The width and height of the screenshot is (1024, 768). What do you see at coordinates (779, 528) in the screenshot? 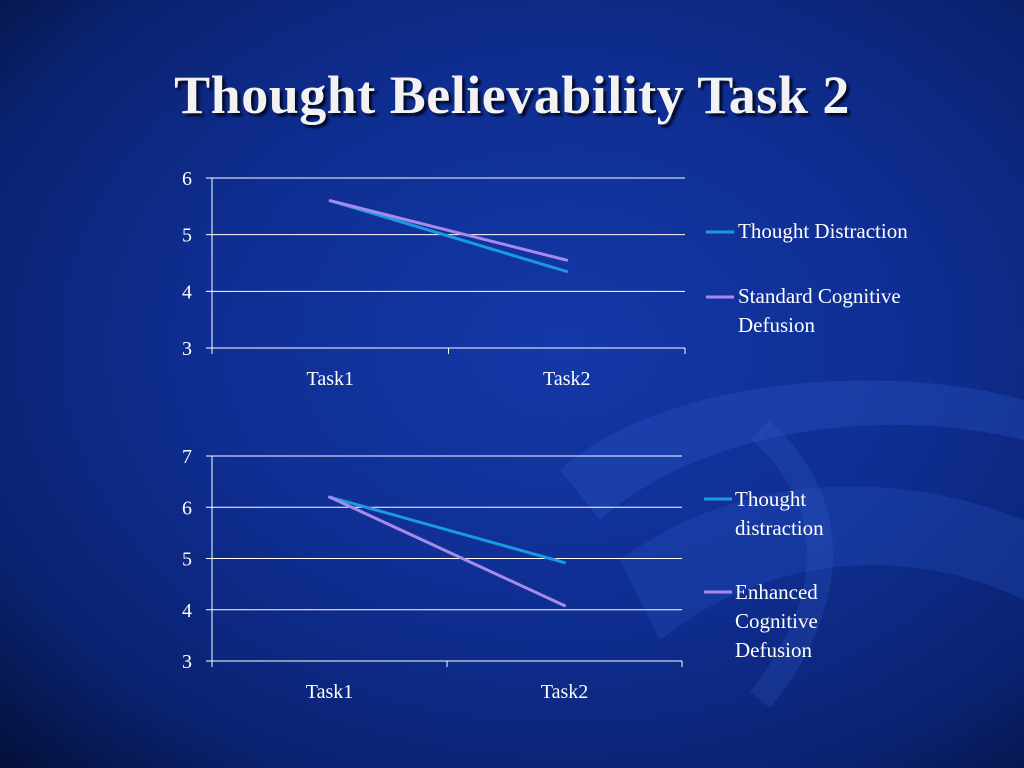
I see `legend-label: distraction` at bounding box center [779, 528].